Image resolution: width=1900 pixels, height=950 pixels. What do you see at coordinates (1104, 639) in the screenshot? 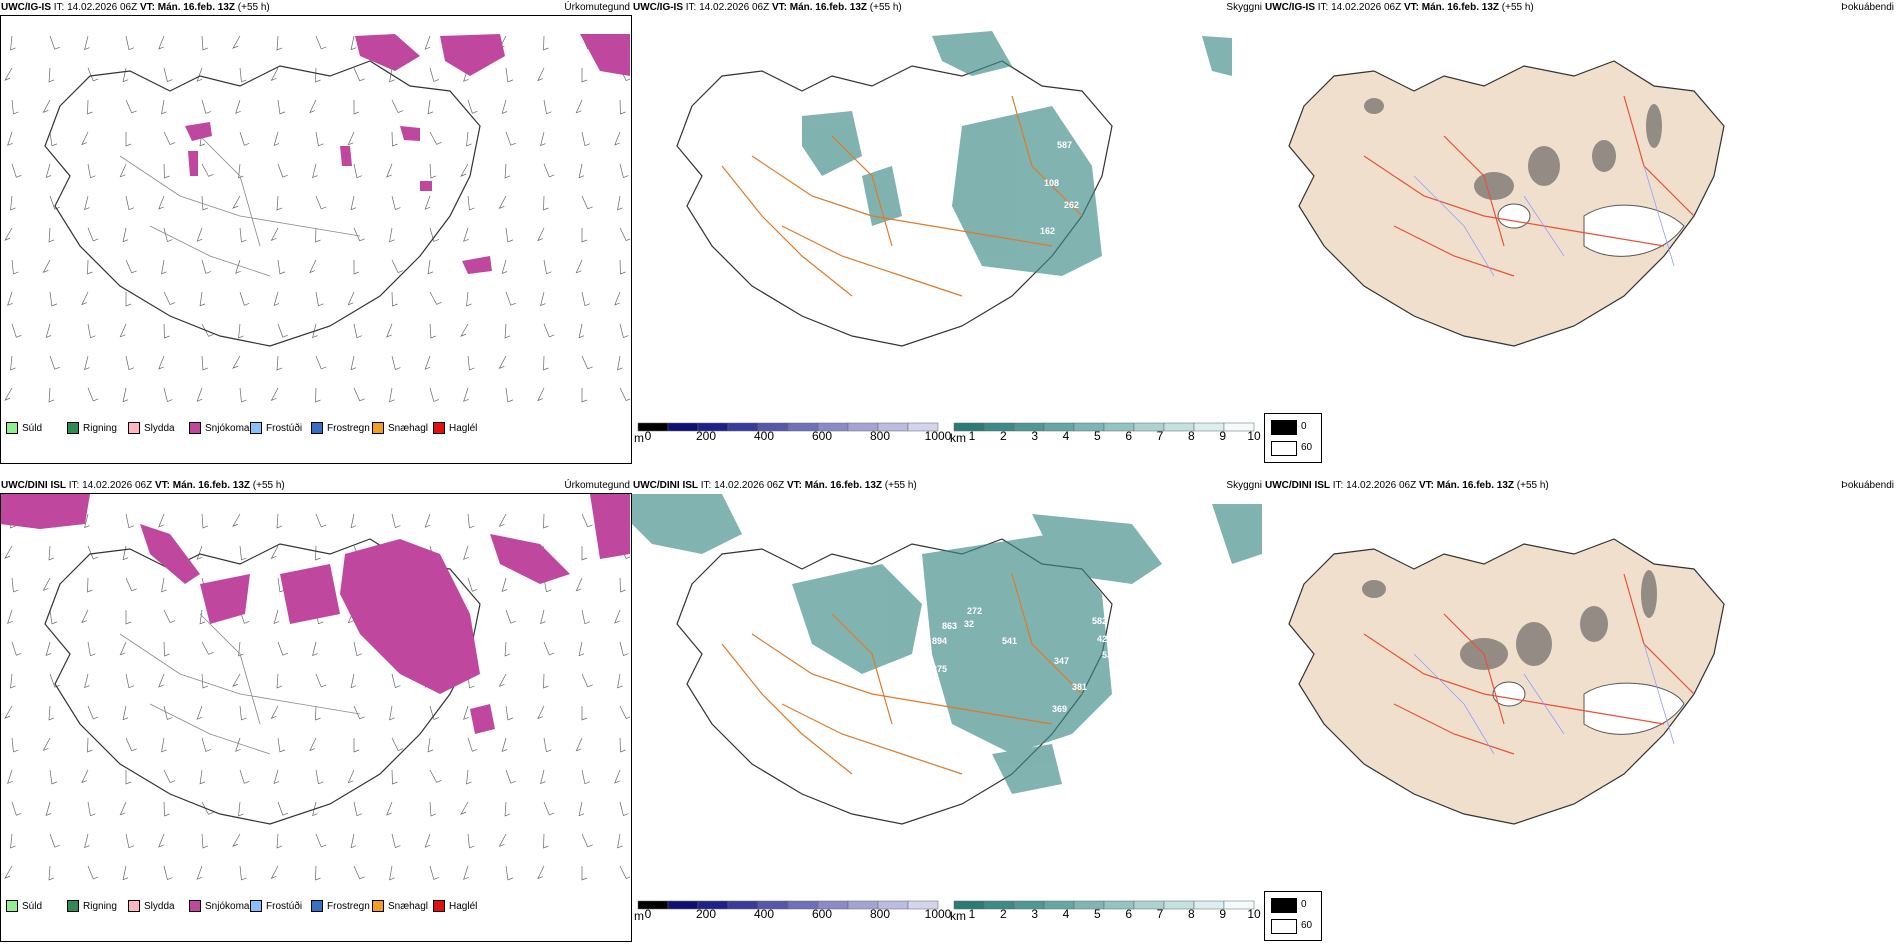
I see `cloudbase-label: 422` at bounding box center [1104, 639].